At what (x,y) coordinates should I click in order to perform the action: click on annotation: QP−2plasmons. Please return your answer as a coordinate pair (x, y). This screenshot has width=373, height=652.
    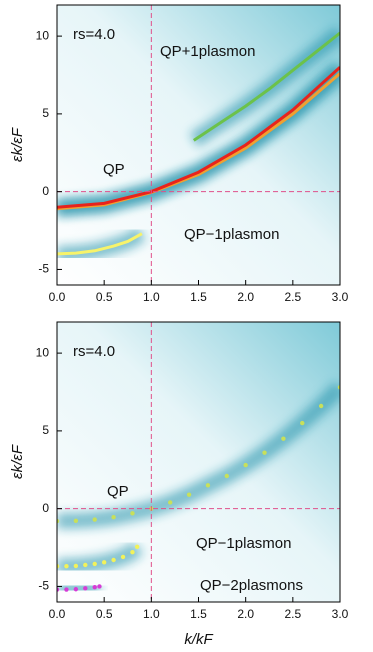
    Looking at the image, I should click on (251, 585).